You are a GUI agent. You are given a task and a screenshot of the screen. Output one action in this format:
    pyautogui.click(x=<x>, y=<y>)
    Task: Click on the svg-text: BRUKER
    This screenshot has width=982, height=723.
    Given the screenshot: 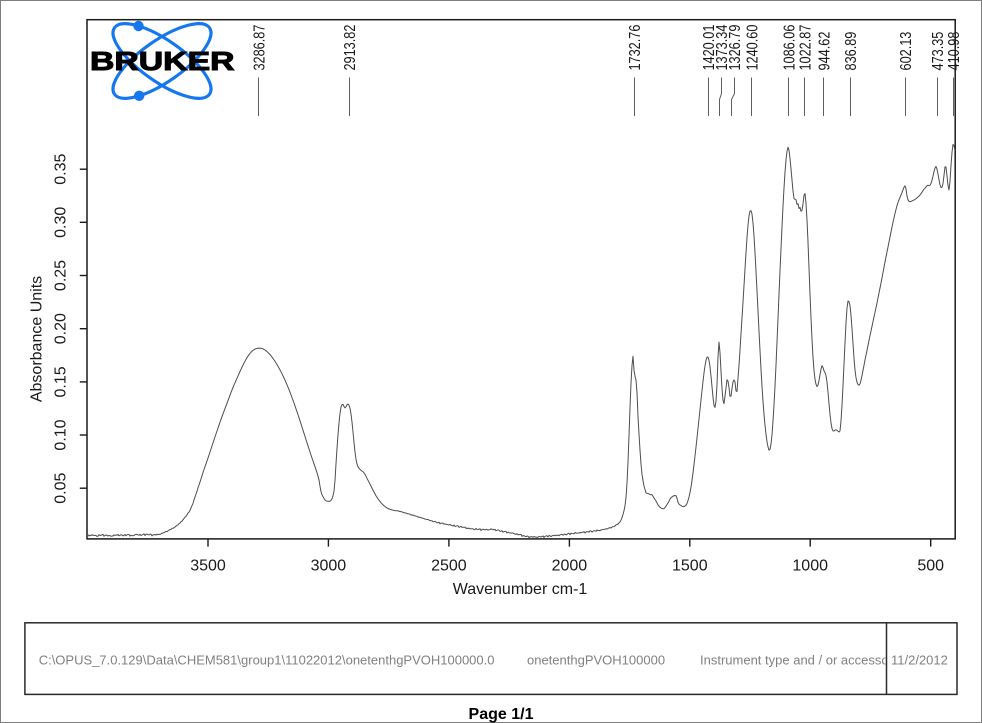 What is the action you would take?
    pyautogui.click(x=162, y=62)
    